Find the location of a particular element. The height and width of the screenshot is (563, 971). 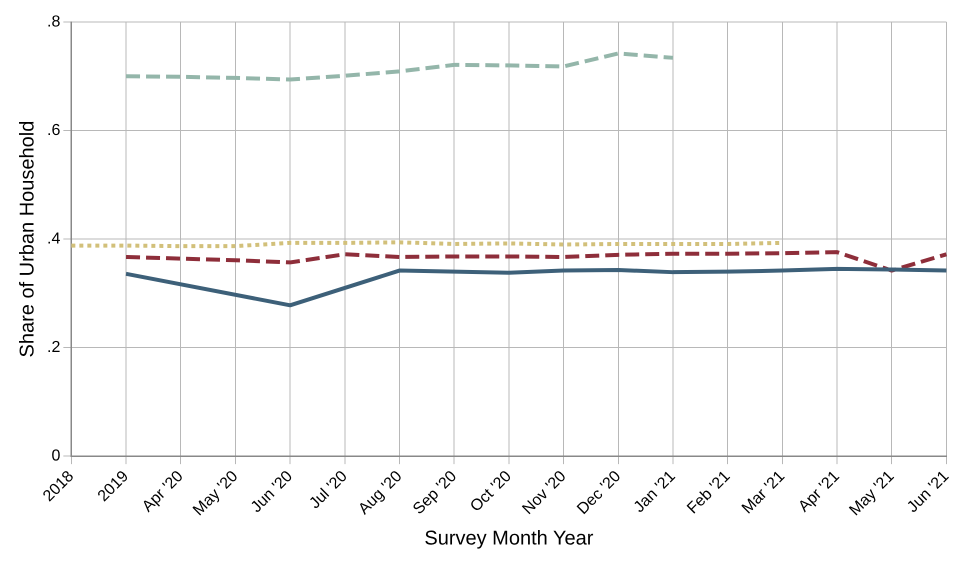

y-tick-label: 0 is located at coordinates (55, 456).